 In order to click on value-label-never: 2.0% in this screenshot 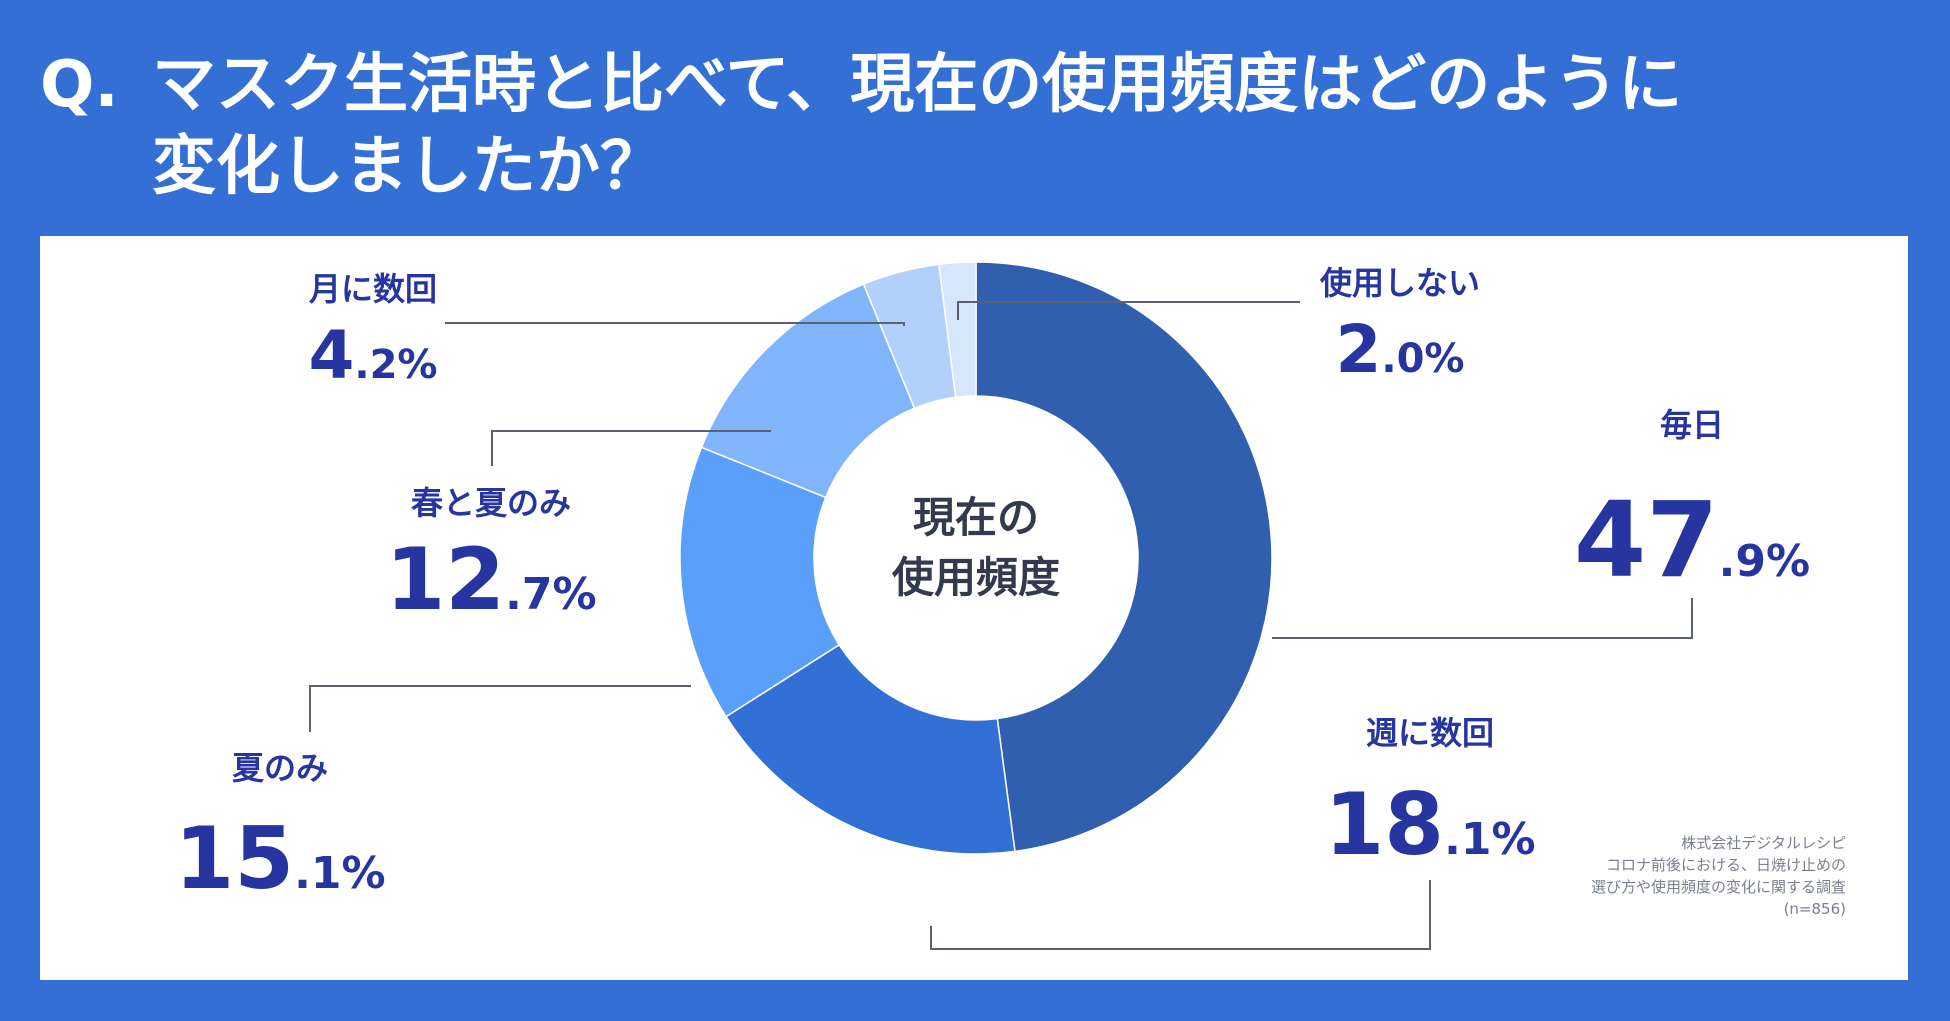, I will do `click(1399, 349)`.